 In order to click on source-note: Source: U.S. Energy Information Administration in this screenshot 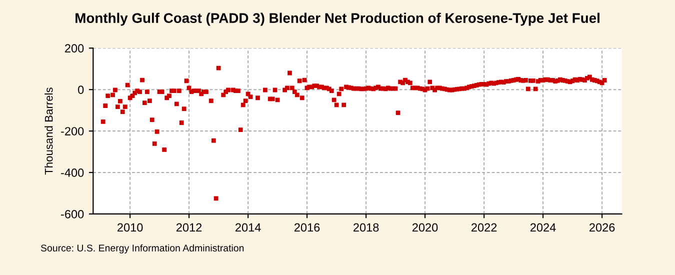, I will do `click(142, 249)`.